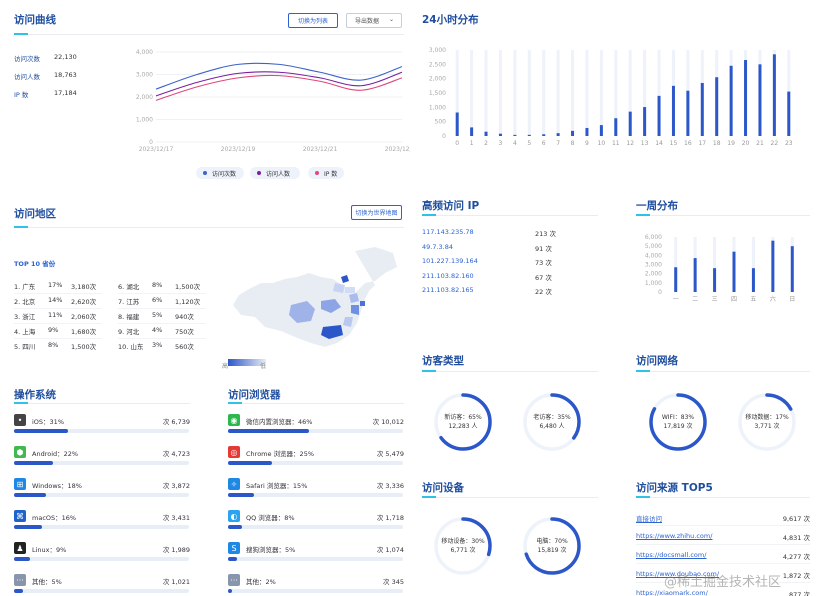 The height and width of the screenshot is (596, 825). Describe the element at coordinates (543, 248) in the screenshot. I see `ip-count: 91 次` at that location.